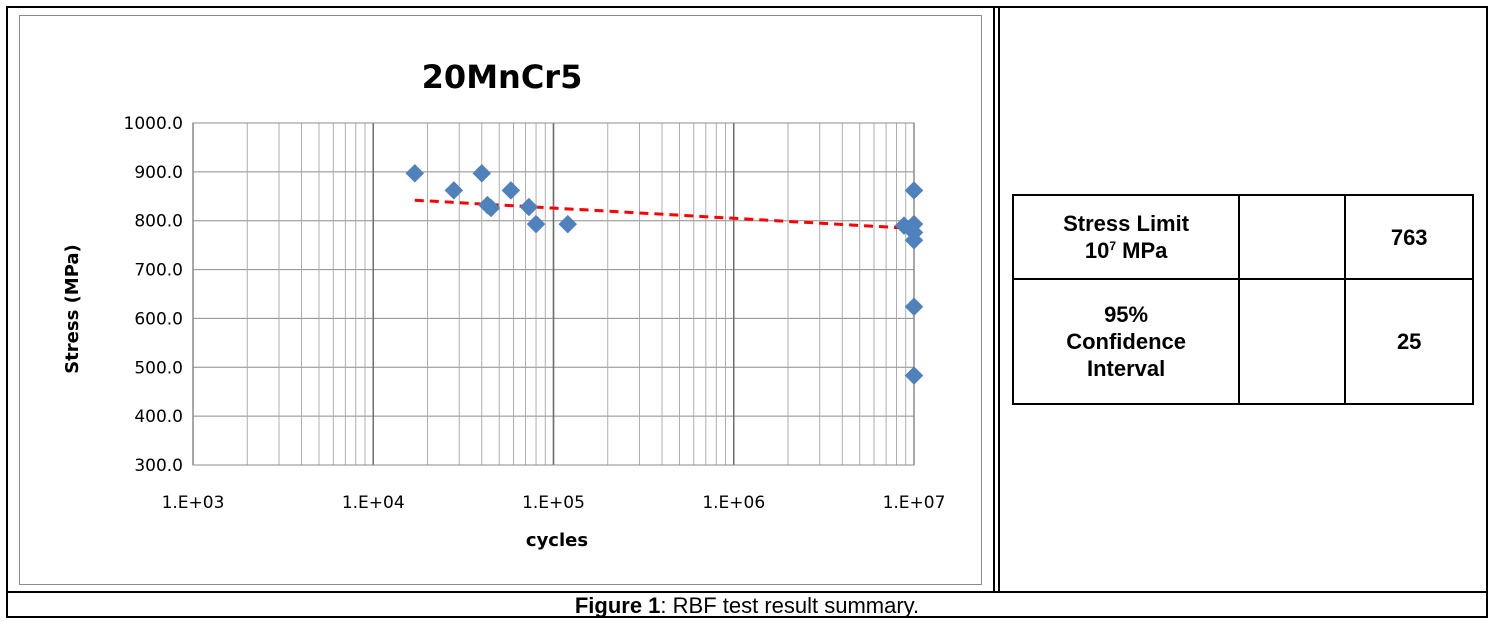 The height and width of the screenshot is (622, 1492). I want to click on stress-limit-value: 763, so click(1409, 237).